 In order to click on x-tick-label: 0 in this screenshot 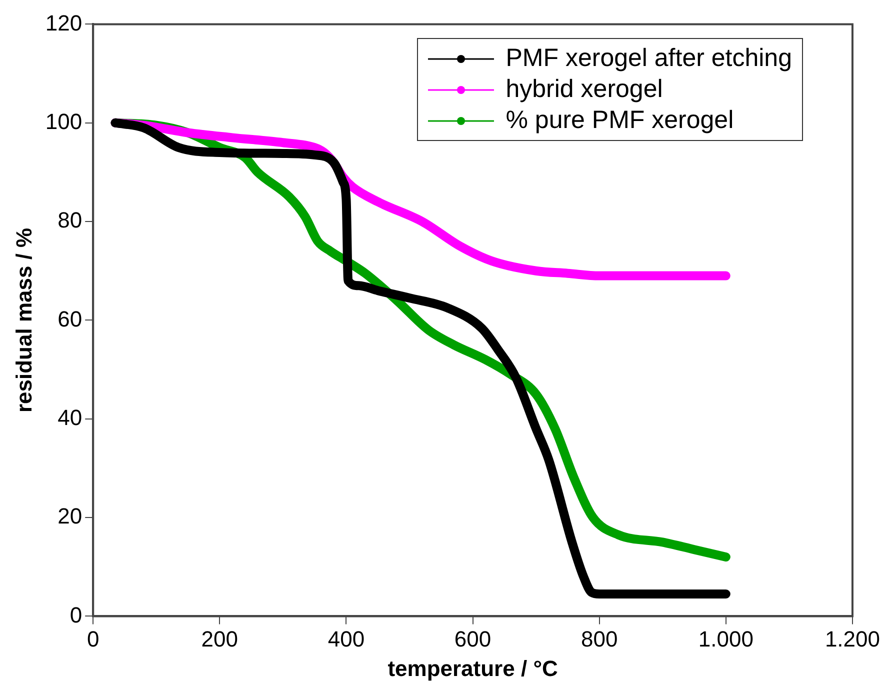, I will do `click(93, 639)`.